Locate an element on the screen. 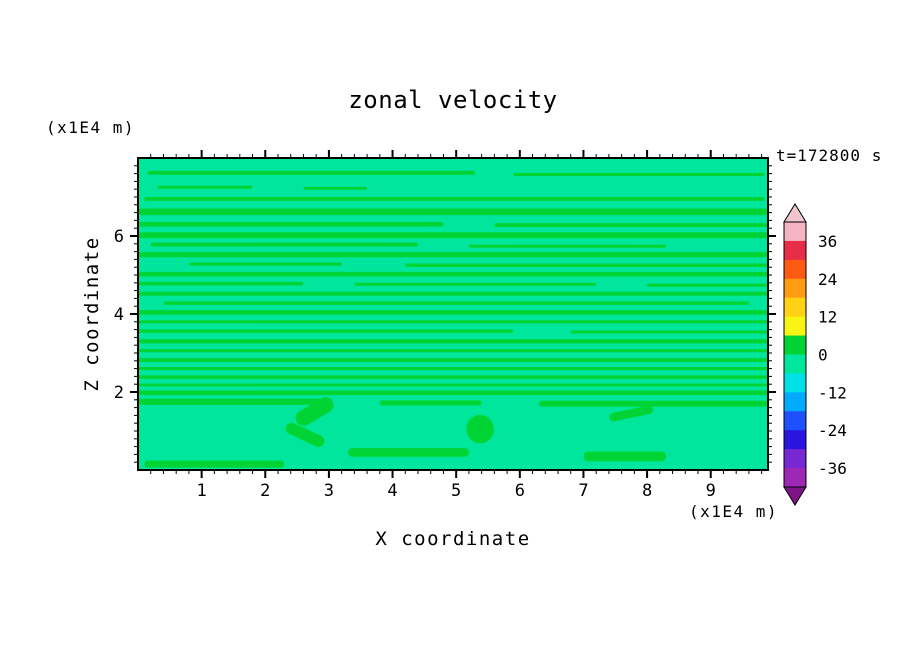 This screenshot has height=654, width=904. z-tick-label: 2 is located at coordinates (119, 393).